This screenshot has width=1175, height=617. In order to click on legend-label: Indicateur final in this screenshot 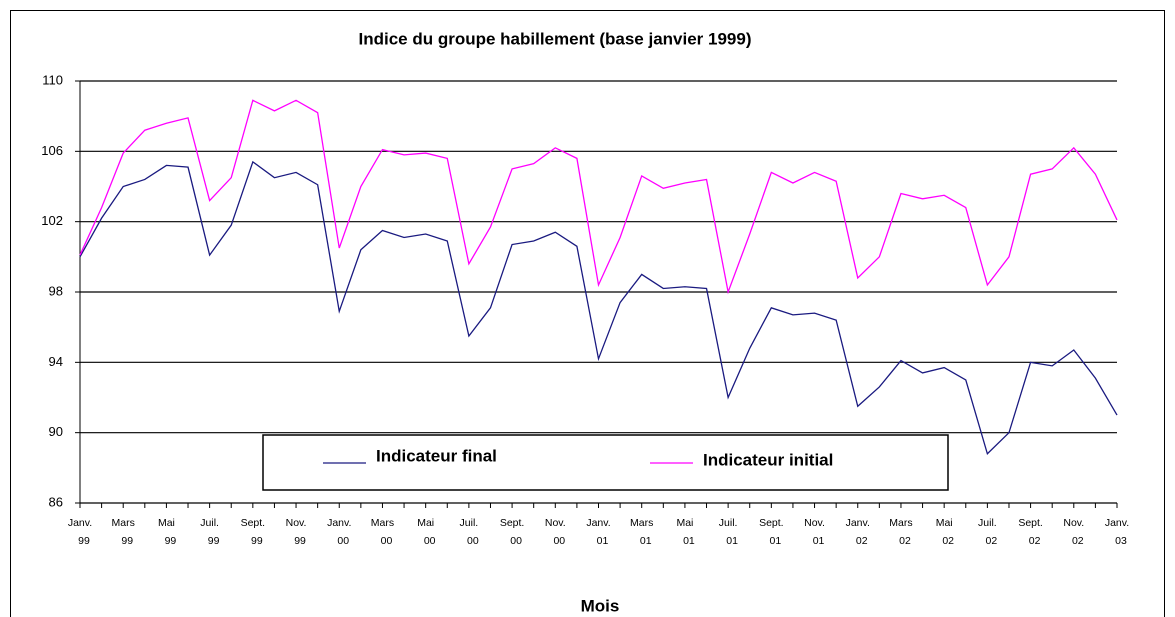, I will do `click(436, 455)`.